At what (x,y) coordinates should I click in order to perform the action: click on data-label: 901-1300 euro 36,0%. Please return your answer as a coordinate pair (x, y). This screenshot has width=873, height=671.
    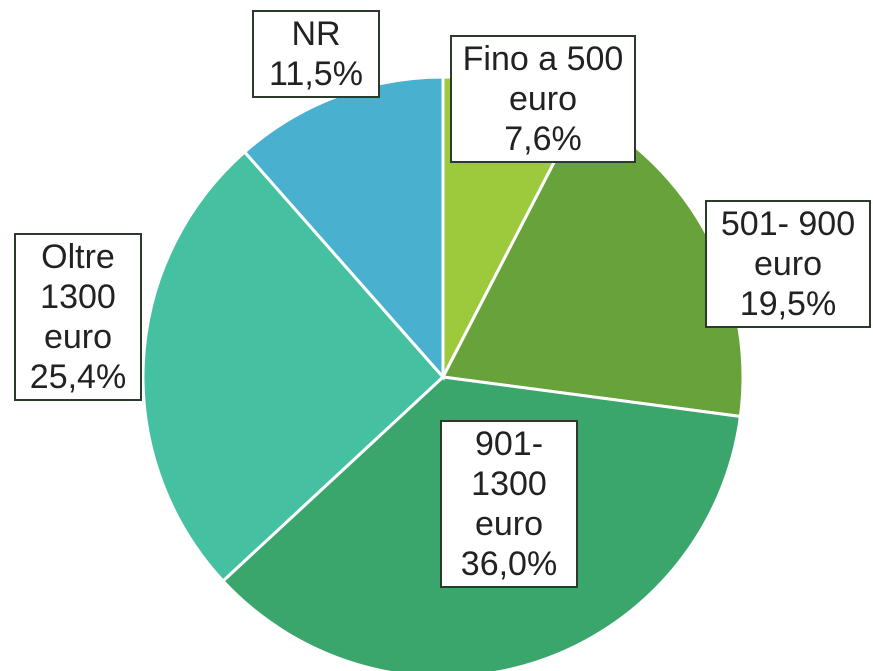
    Looking at the image, I should click on (509, 504).